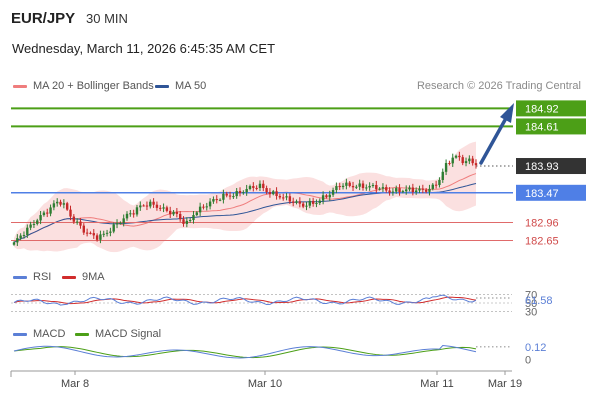 This screenshot has width=590, height=400. I want to click on rsi-tick-label: 30, so click(531, 313).